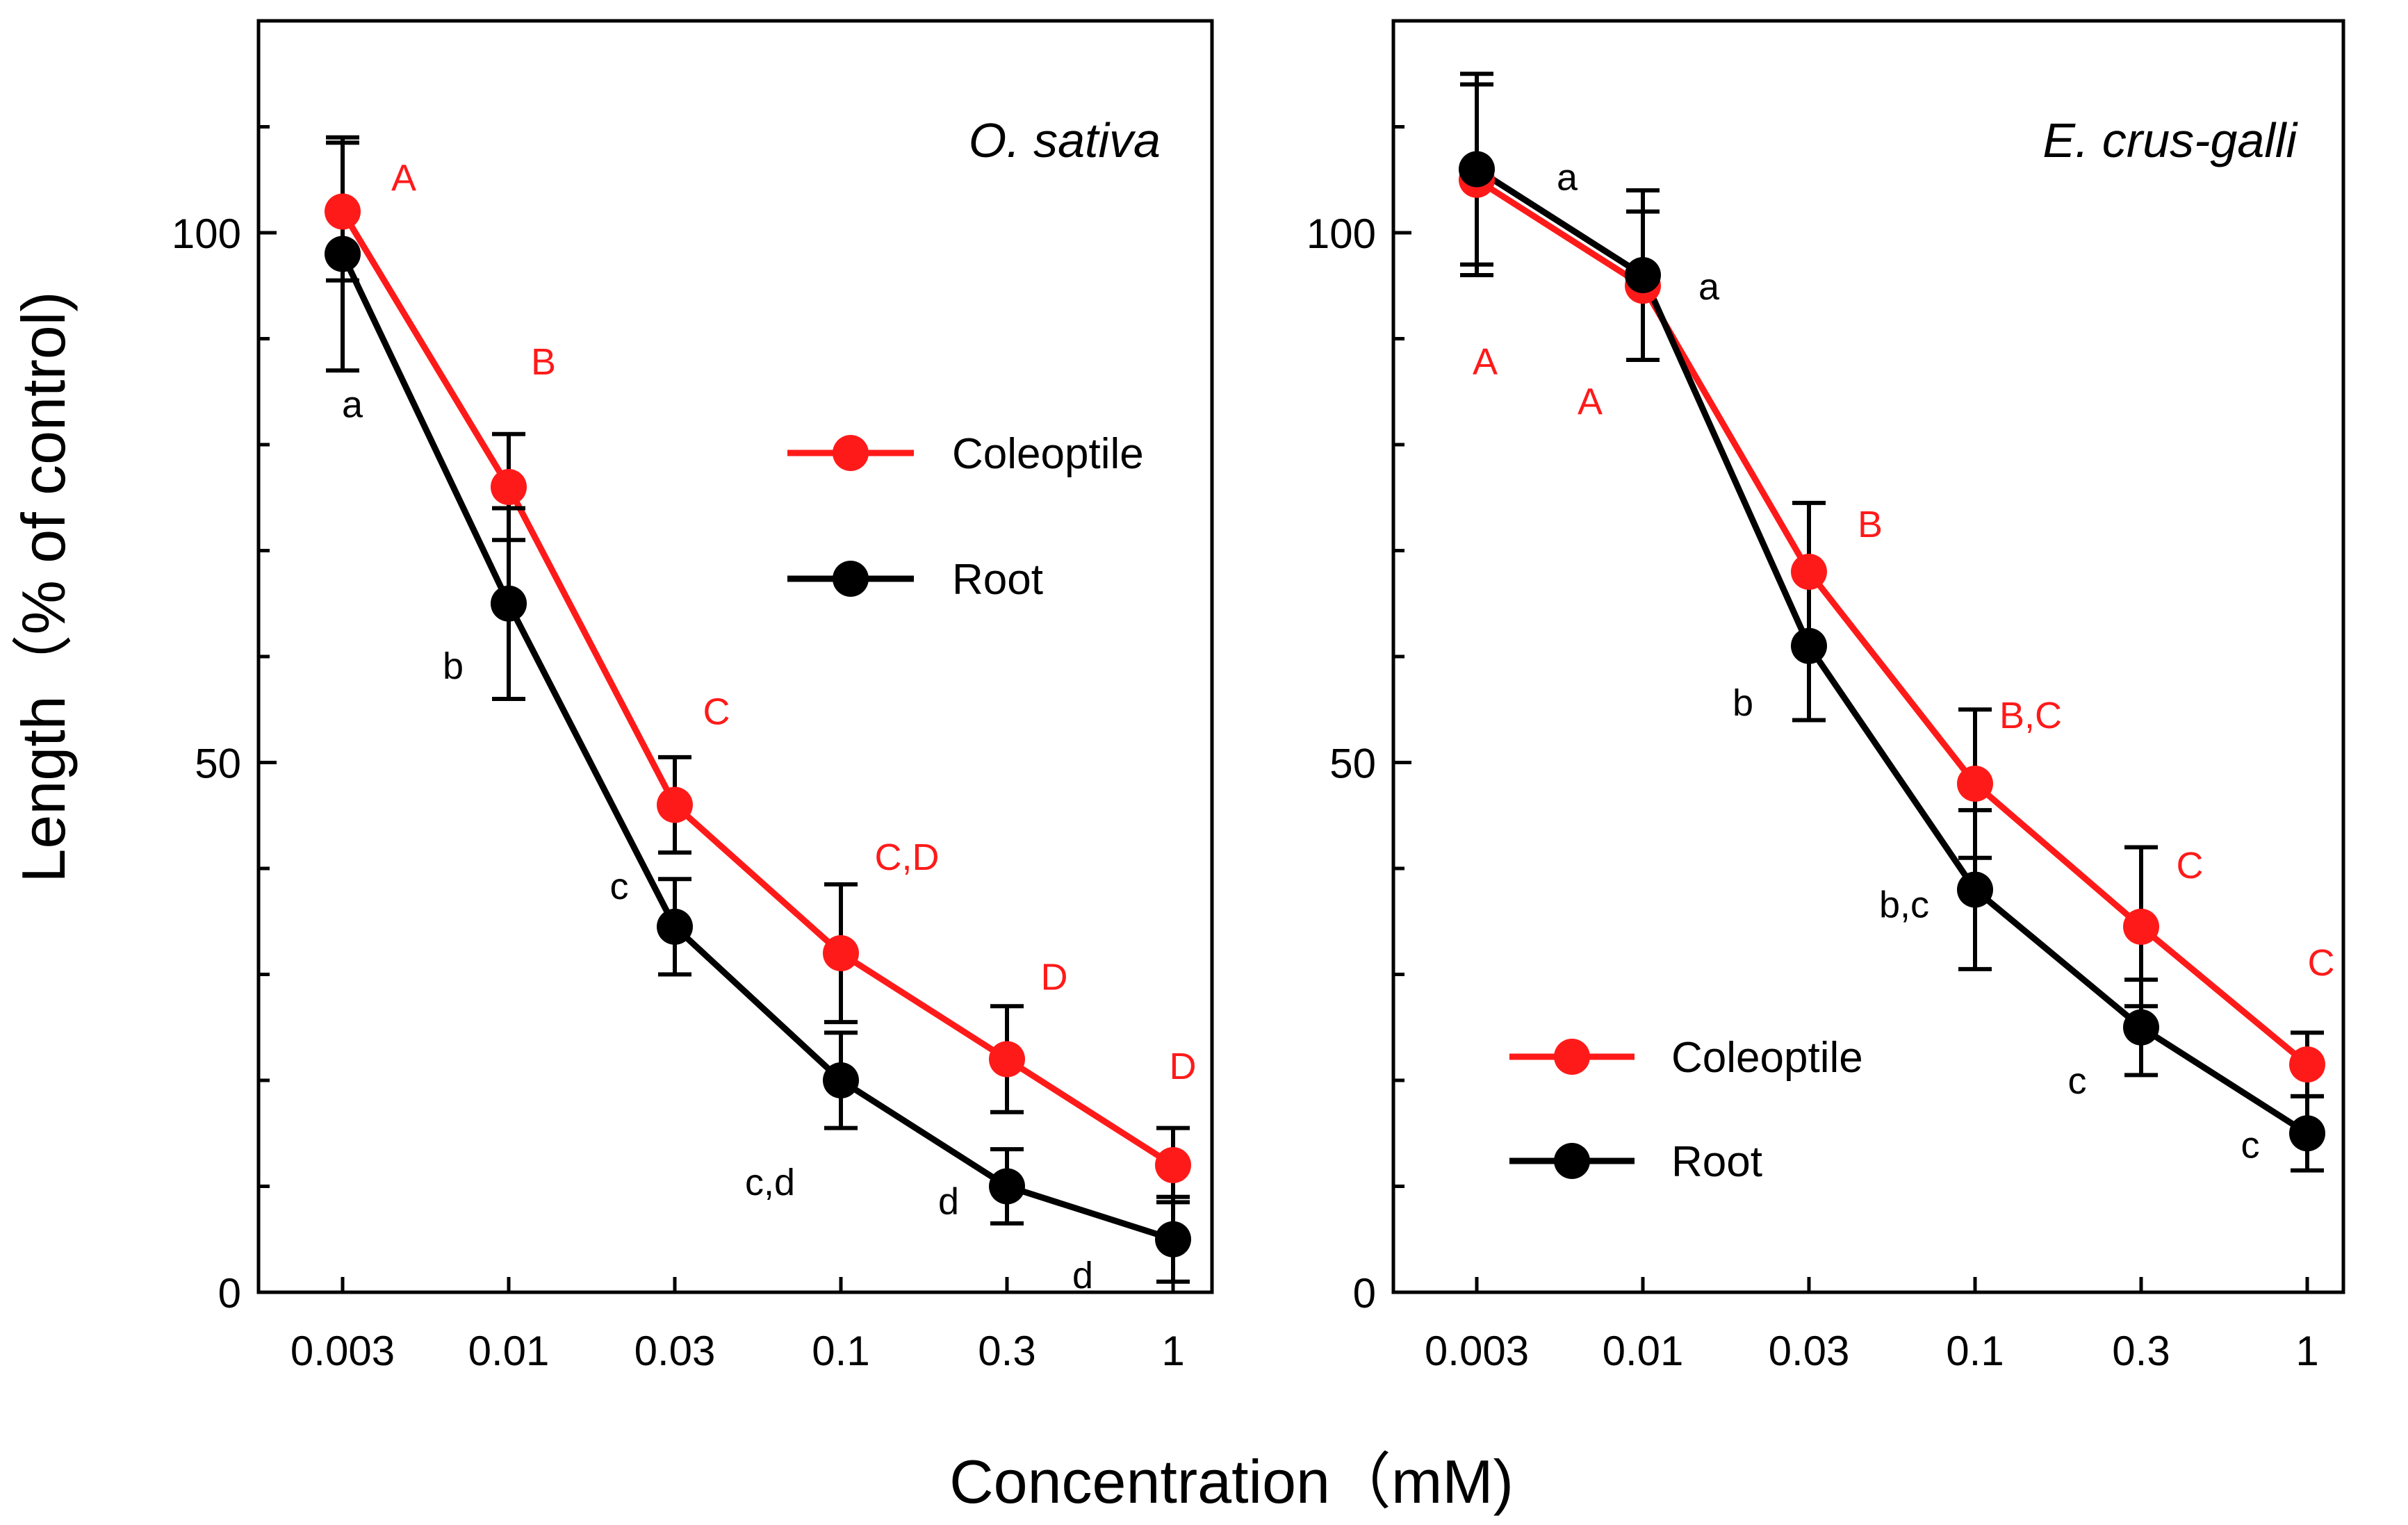  Describe the element at coordinates (1082, 1275) in the screenshot. I see `p1-root-sig-label-5: d` at that location.